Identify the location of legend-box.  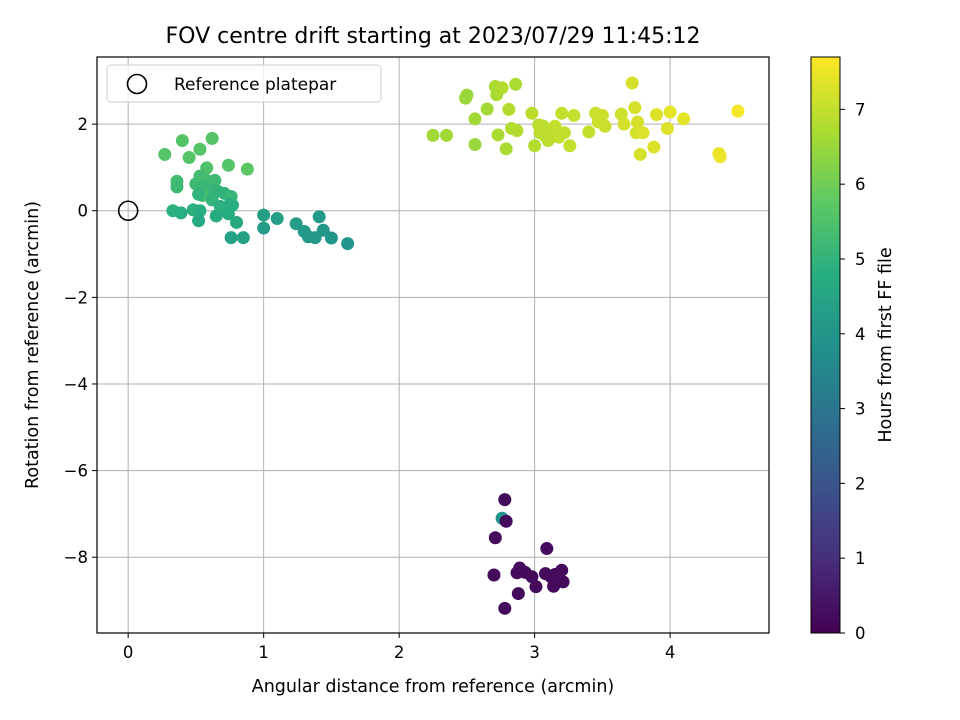
(244, 83).